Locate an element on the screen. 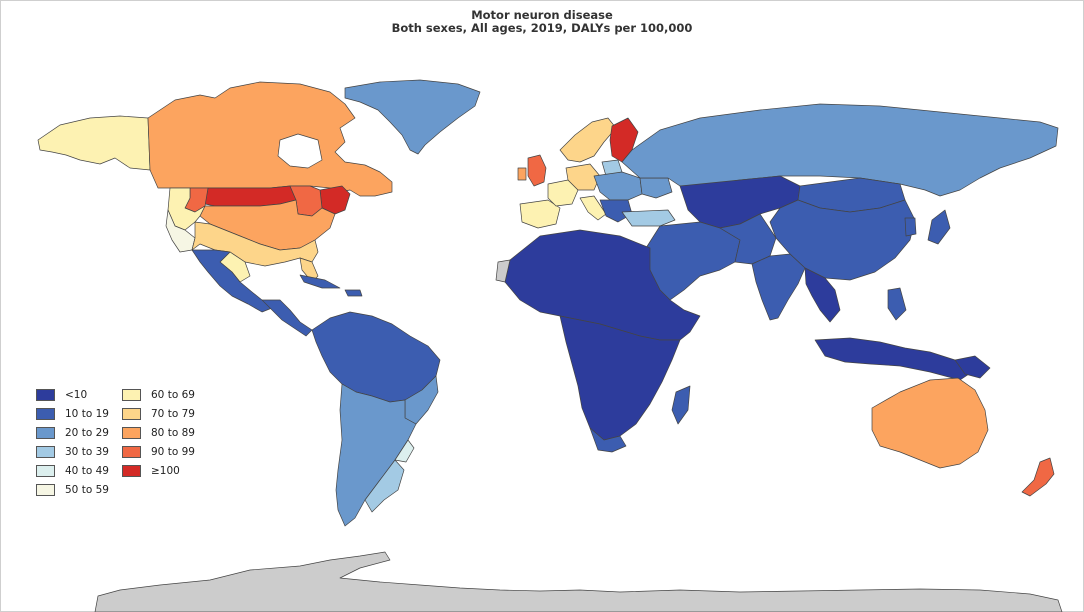 This screenshot has height=612, width=1084. region-usa-north is located at coordinates (250, 196).